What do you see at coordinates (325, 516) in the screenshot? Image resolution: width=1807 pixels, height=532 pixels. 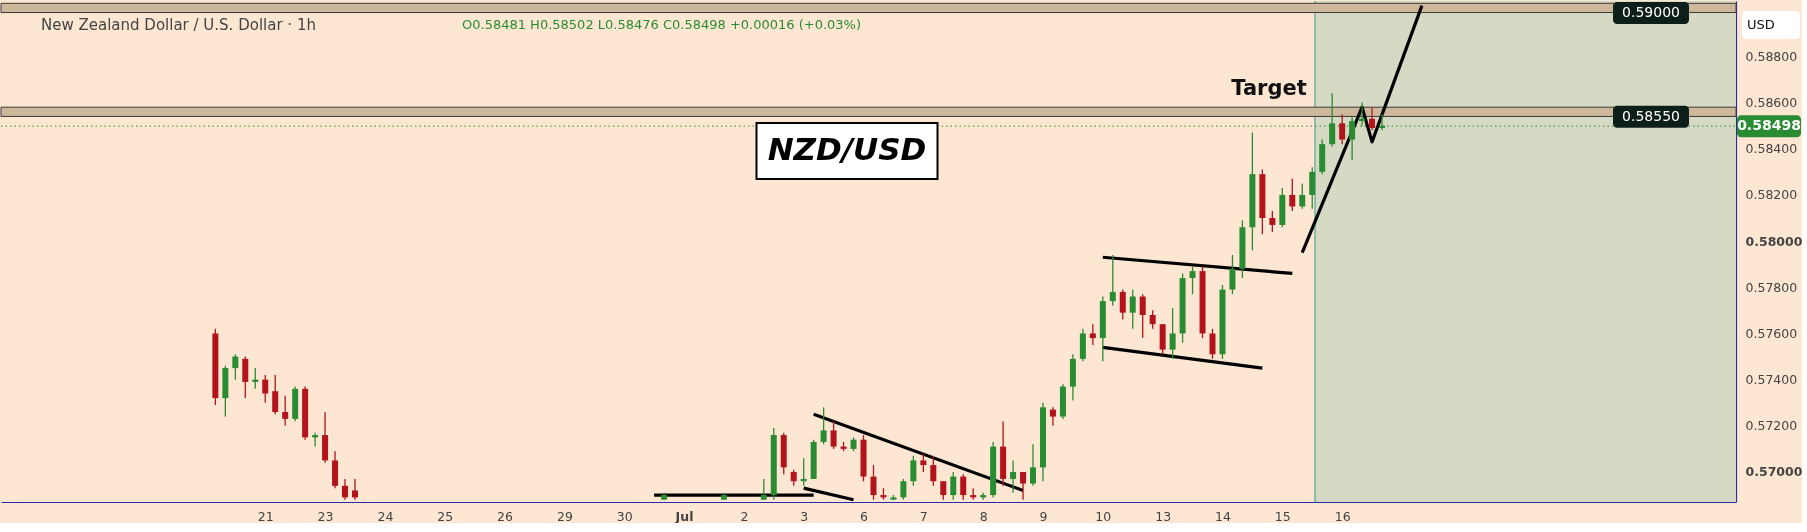 I see `x-tick-label: 23` at bounding box center [325, 516].